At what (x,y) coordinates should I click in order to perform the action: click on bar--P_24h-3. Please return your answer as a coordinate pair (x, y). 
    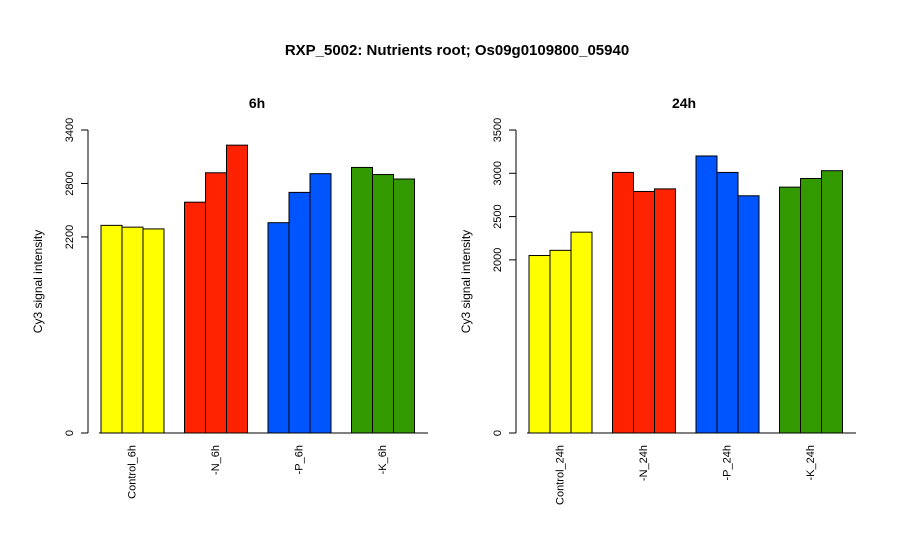
    Looking at the image, I should click on (748, 314).